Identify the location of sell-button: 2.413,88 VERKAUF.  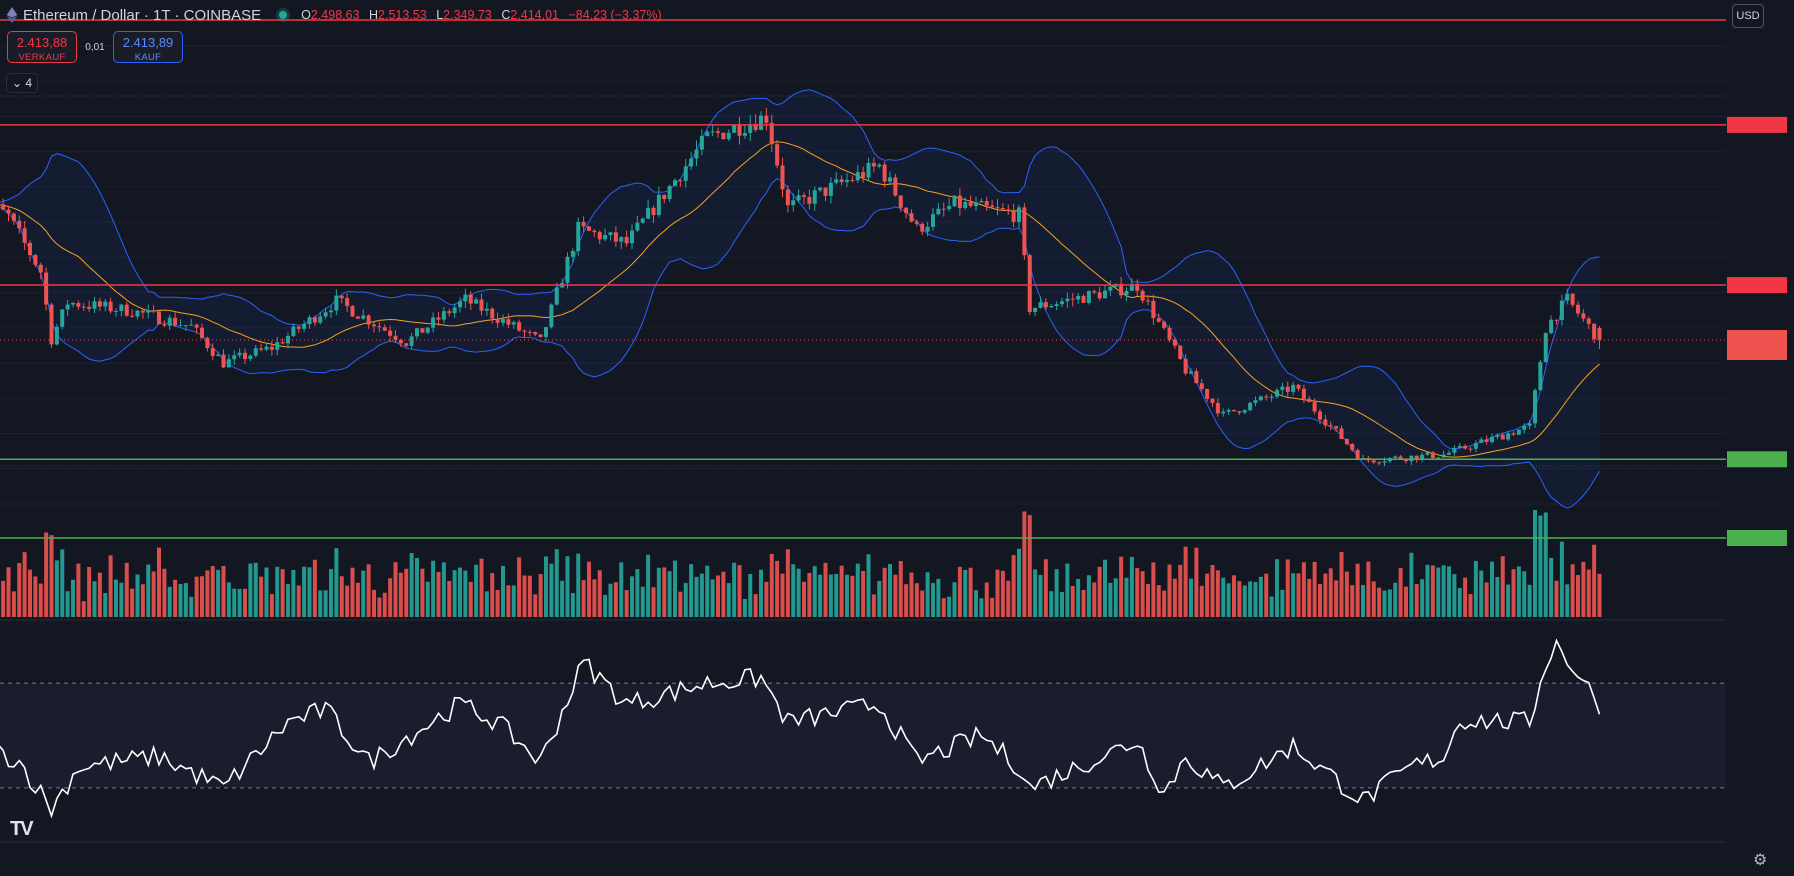
(42, 47).